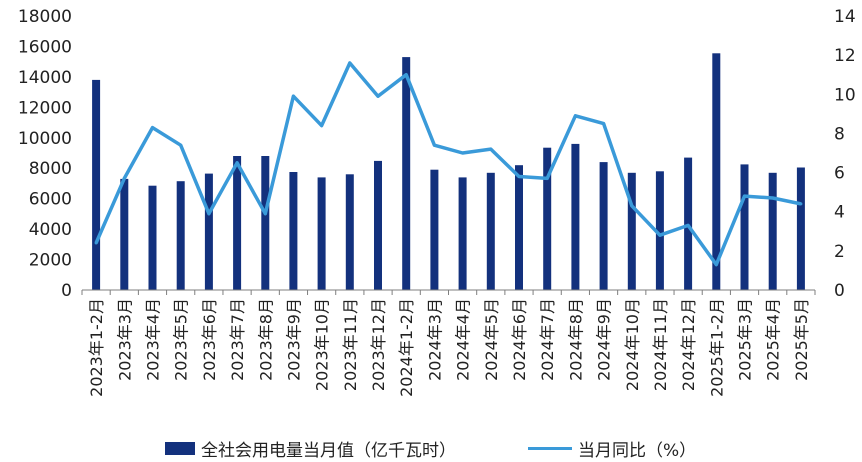 The height and width of the screenshot is (462, 862). Describe the element at coordinates (181, 339) in the screenshot. I see `x-tick-label: 2023年5月` at that location.